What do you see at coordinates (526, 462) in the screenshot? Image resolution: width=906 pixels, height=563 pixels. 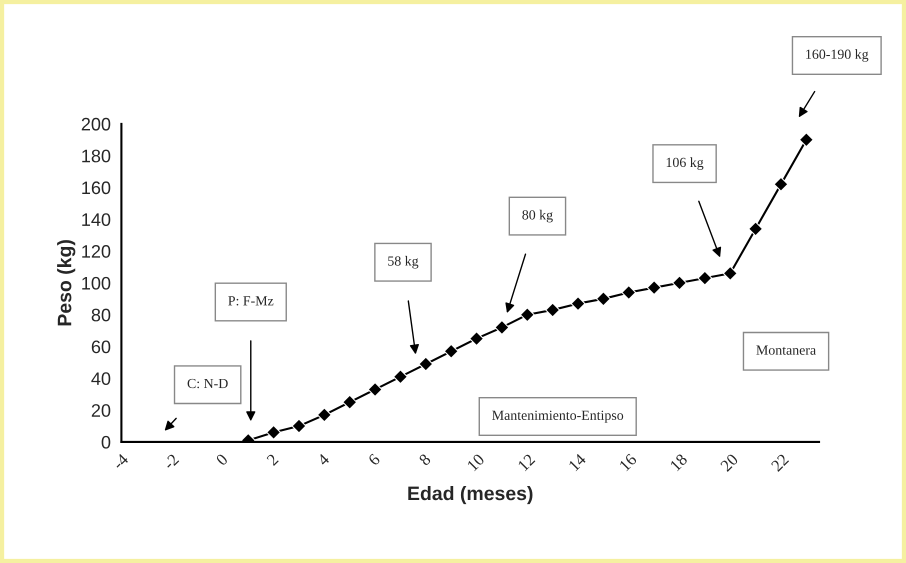 I see `x-tick-label: 12` at bounding box center [526, 462].